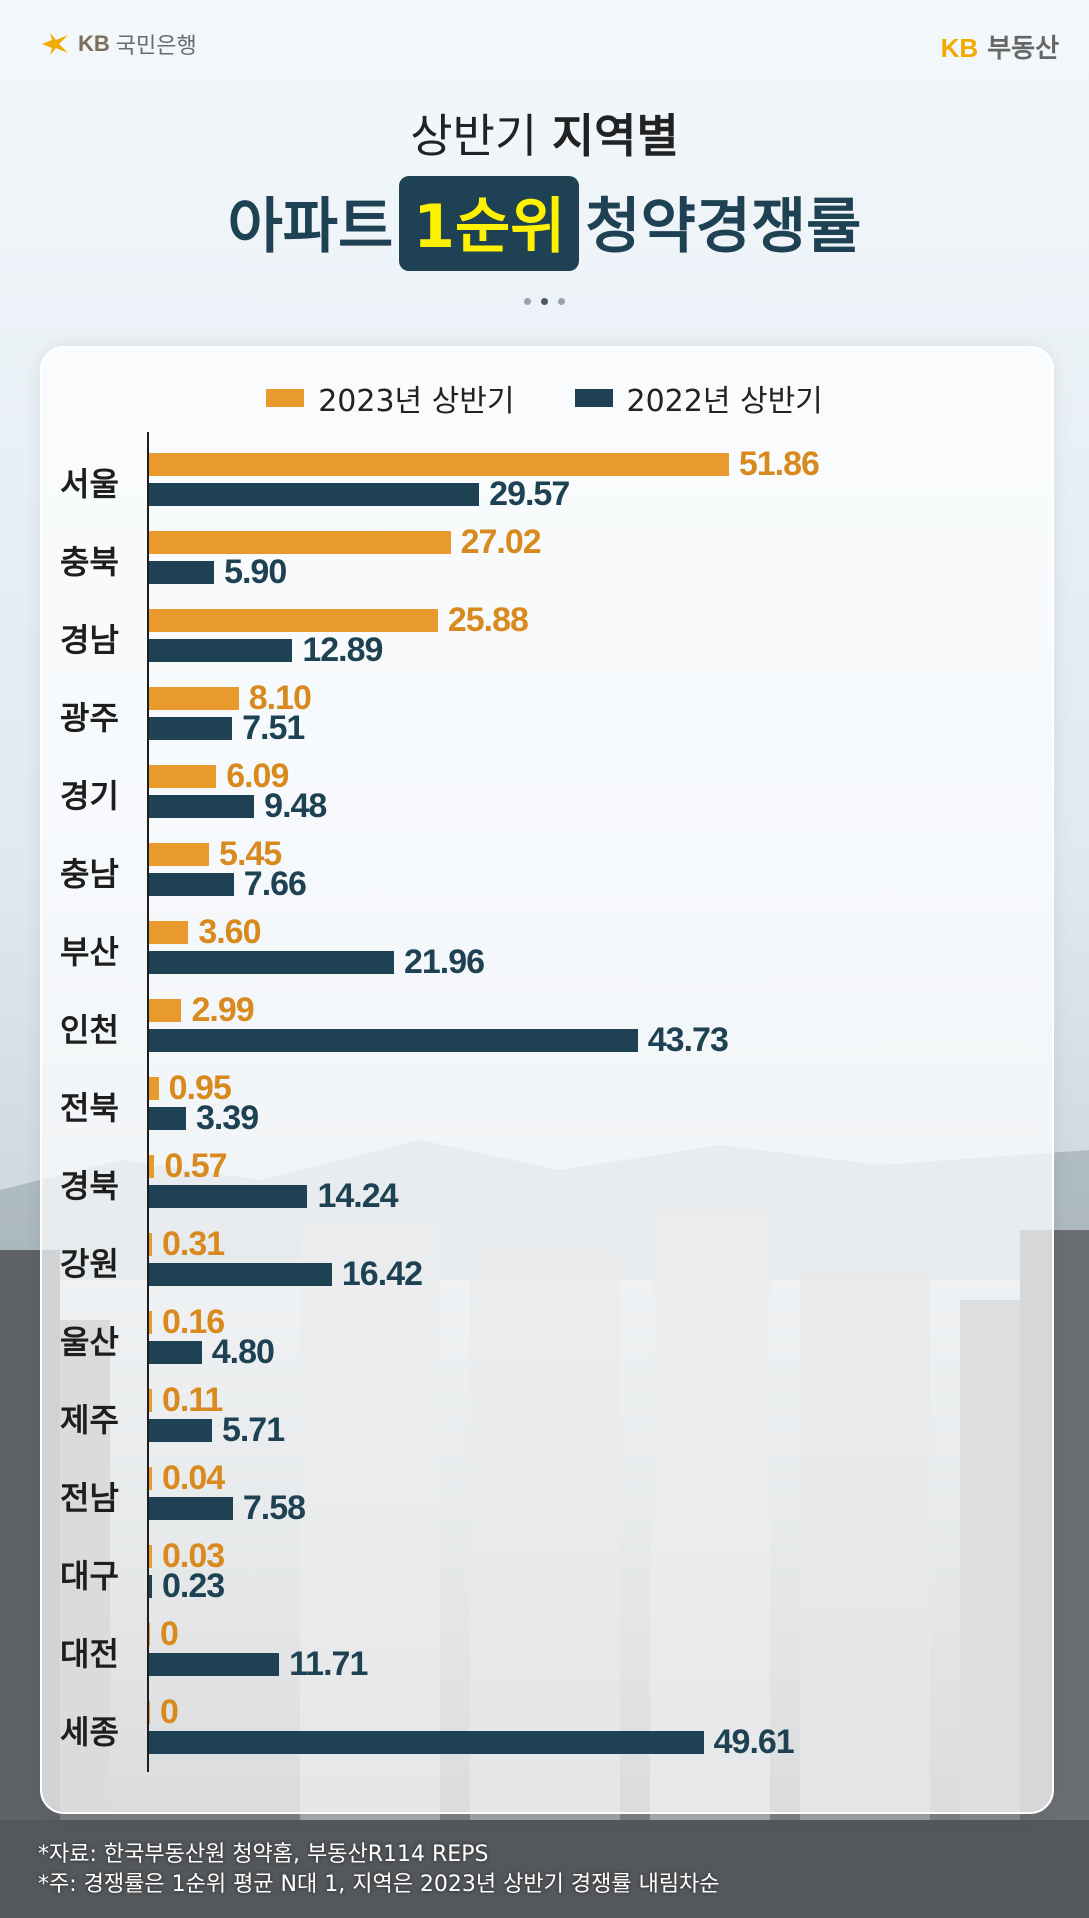  What do you see at coordinates (444, 962) in the screenshot?
I see `value-label-2022: 21.96` at bounding box center [444, 962].